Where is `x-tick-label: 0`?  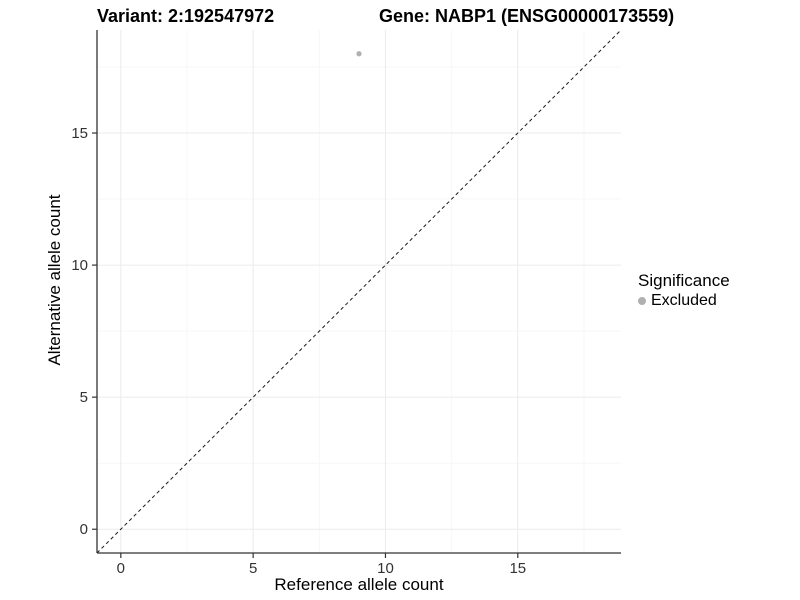 x-tick-label: 0 is located at coordinates (121, 568).